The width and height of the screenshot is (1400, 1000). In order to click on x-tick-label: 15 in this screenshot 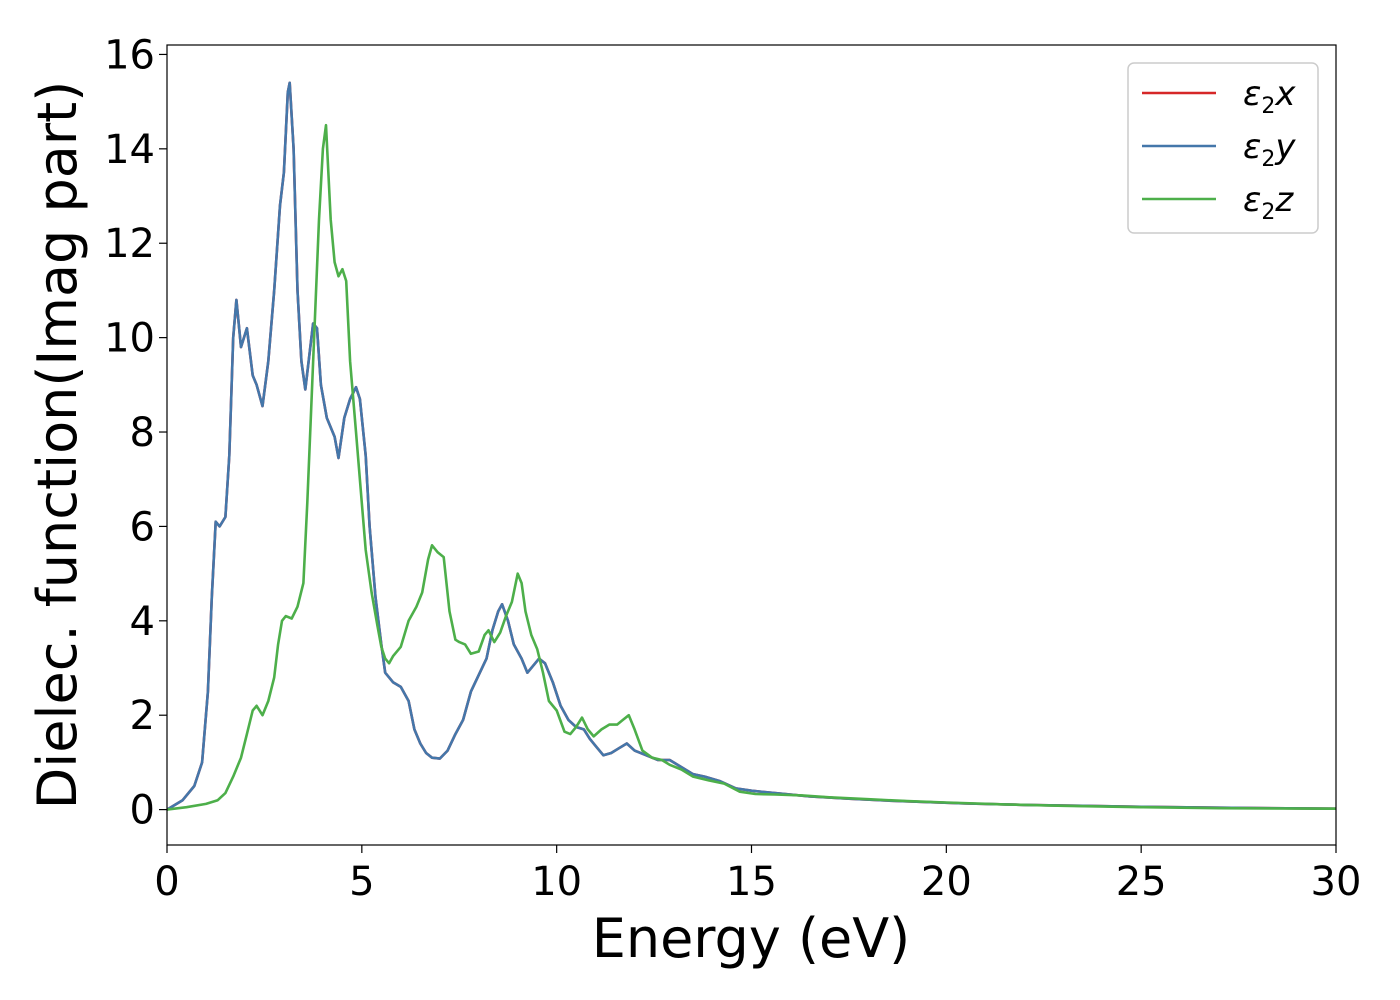, I will do `click(751, 882)`.